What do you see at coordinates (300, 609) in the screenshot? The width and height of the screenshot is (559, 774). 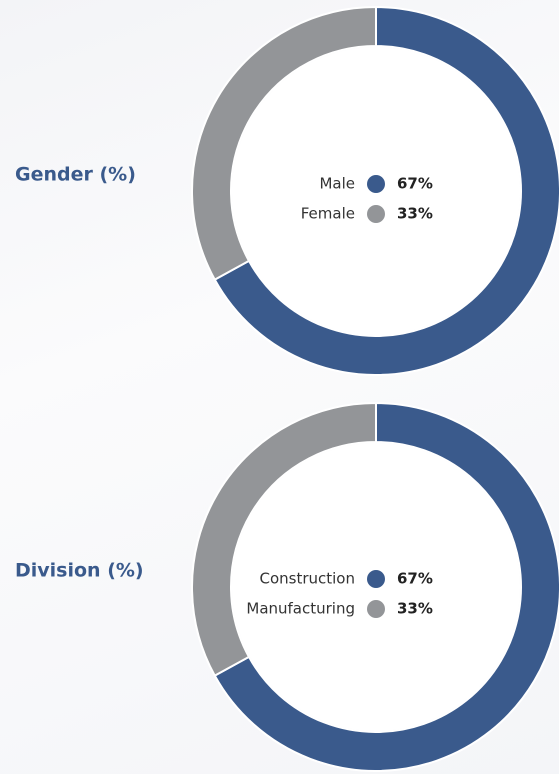 I see `legend-label: Manufacturing` at bounding box center [300, 609].